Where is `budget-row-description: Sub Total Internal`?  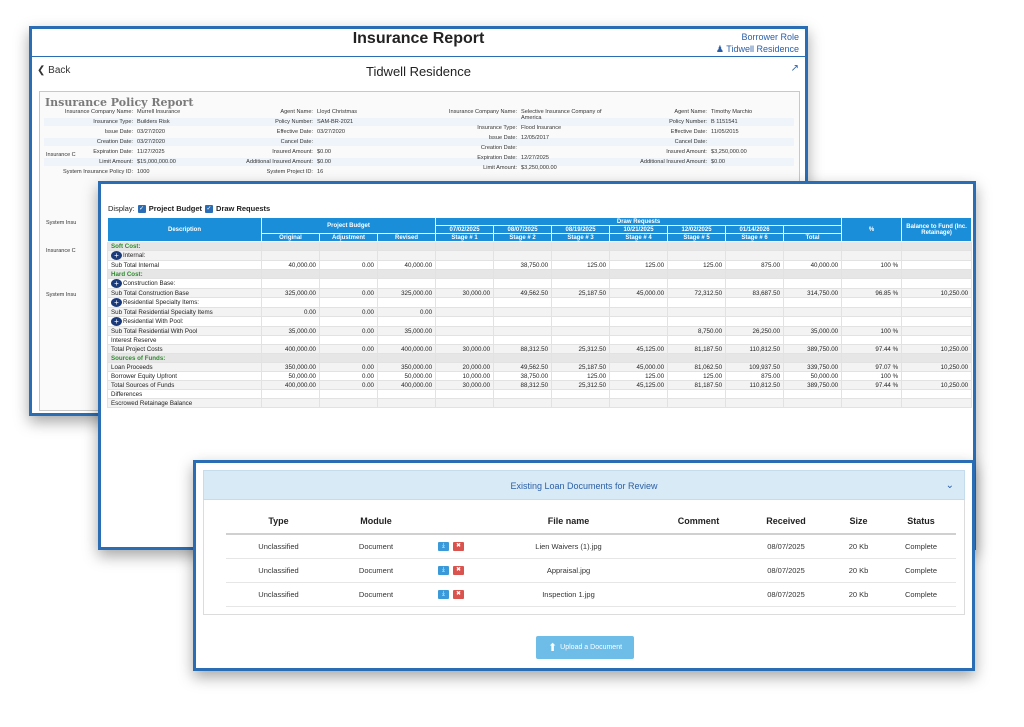
budget-row-description: Sub Total Internal is located at coordinates (184, 265).